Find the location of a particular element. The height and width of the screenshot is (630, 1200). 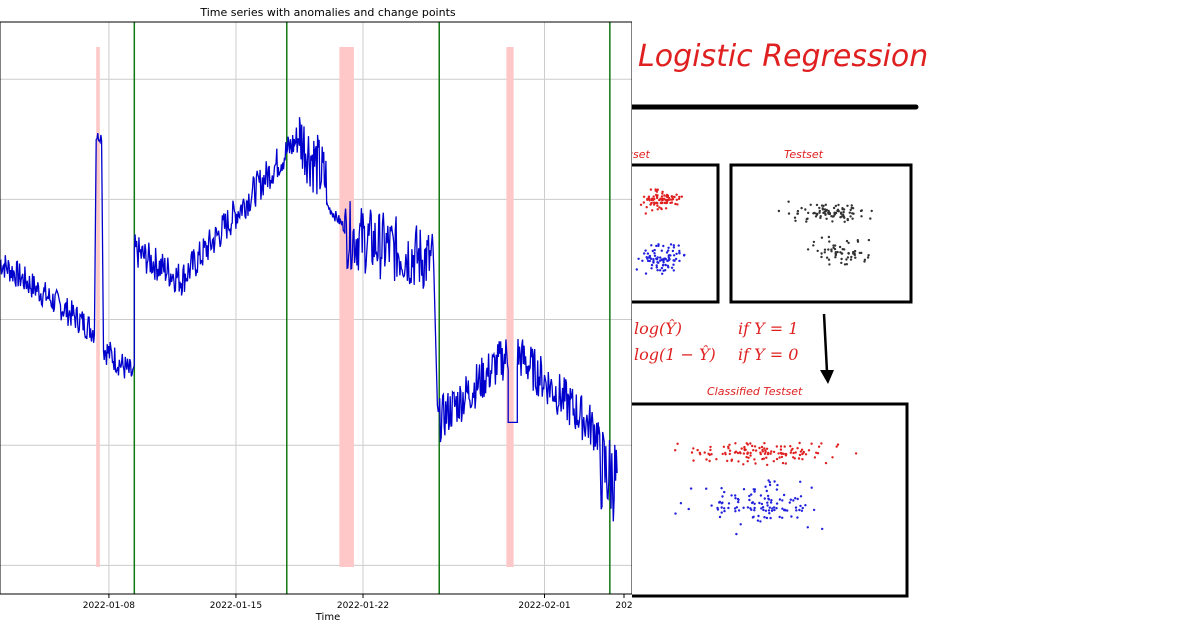

classified-set-box is located at coordinates (770, 500).